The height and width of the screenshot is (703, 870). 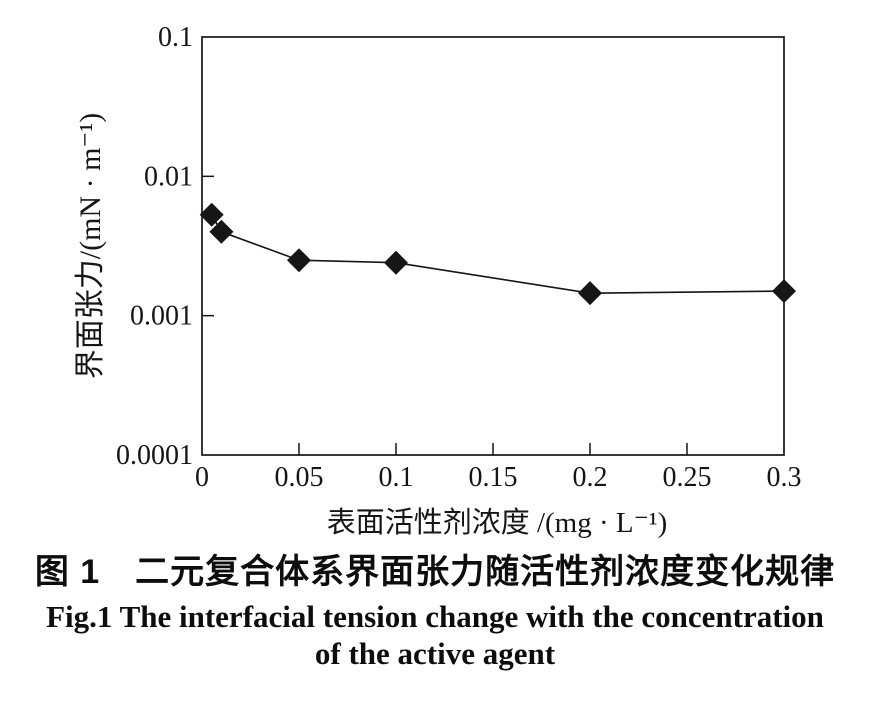 I want to click on y-tick-label: 0.001, so click(x=161, y=316).